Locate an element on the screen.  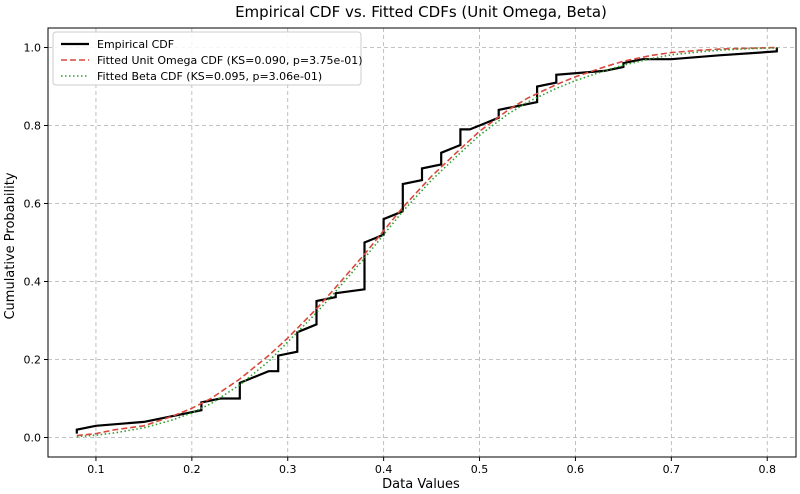
x-tick-label: 0.5 is located at coordinates (480, 469).